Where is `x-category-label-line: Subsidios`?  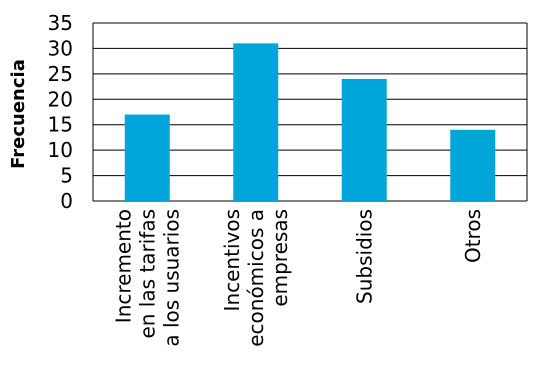
x-category-label-line: Subsidios is located at coordinates (364, 256).